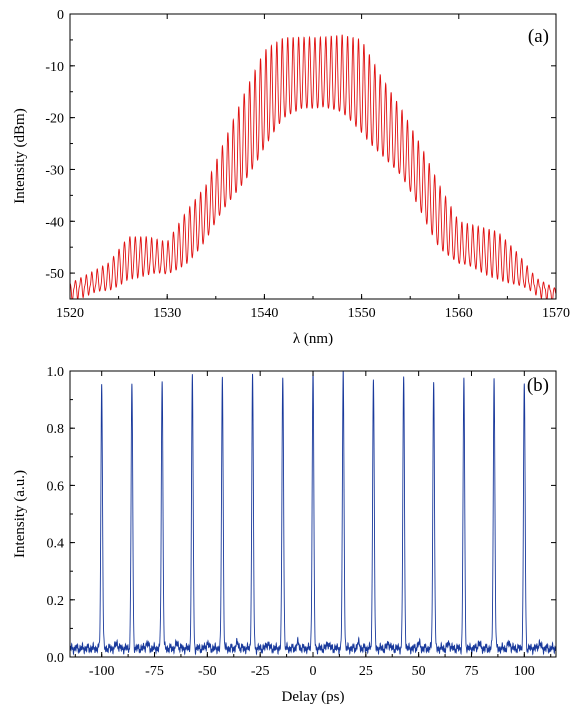  I want to click on y-tick-label: -40, so click(54, 222).